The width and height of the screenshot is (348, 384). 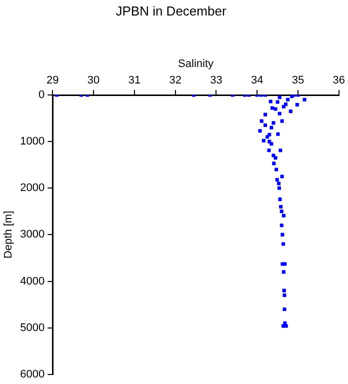 I want to click on x-tick-label: 35, so click(x=298, y=80).